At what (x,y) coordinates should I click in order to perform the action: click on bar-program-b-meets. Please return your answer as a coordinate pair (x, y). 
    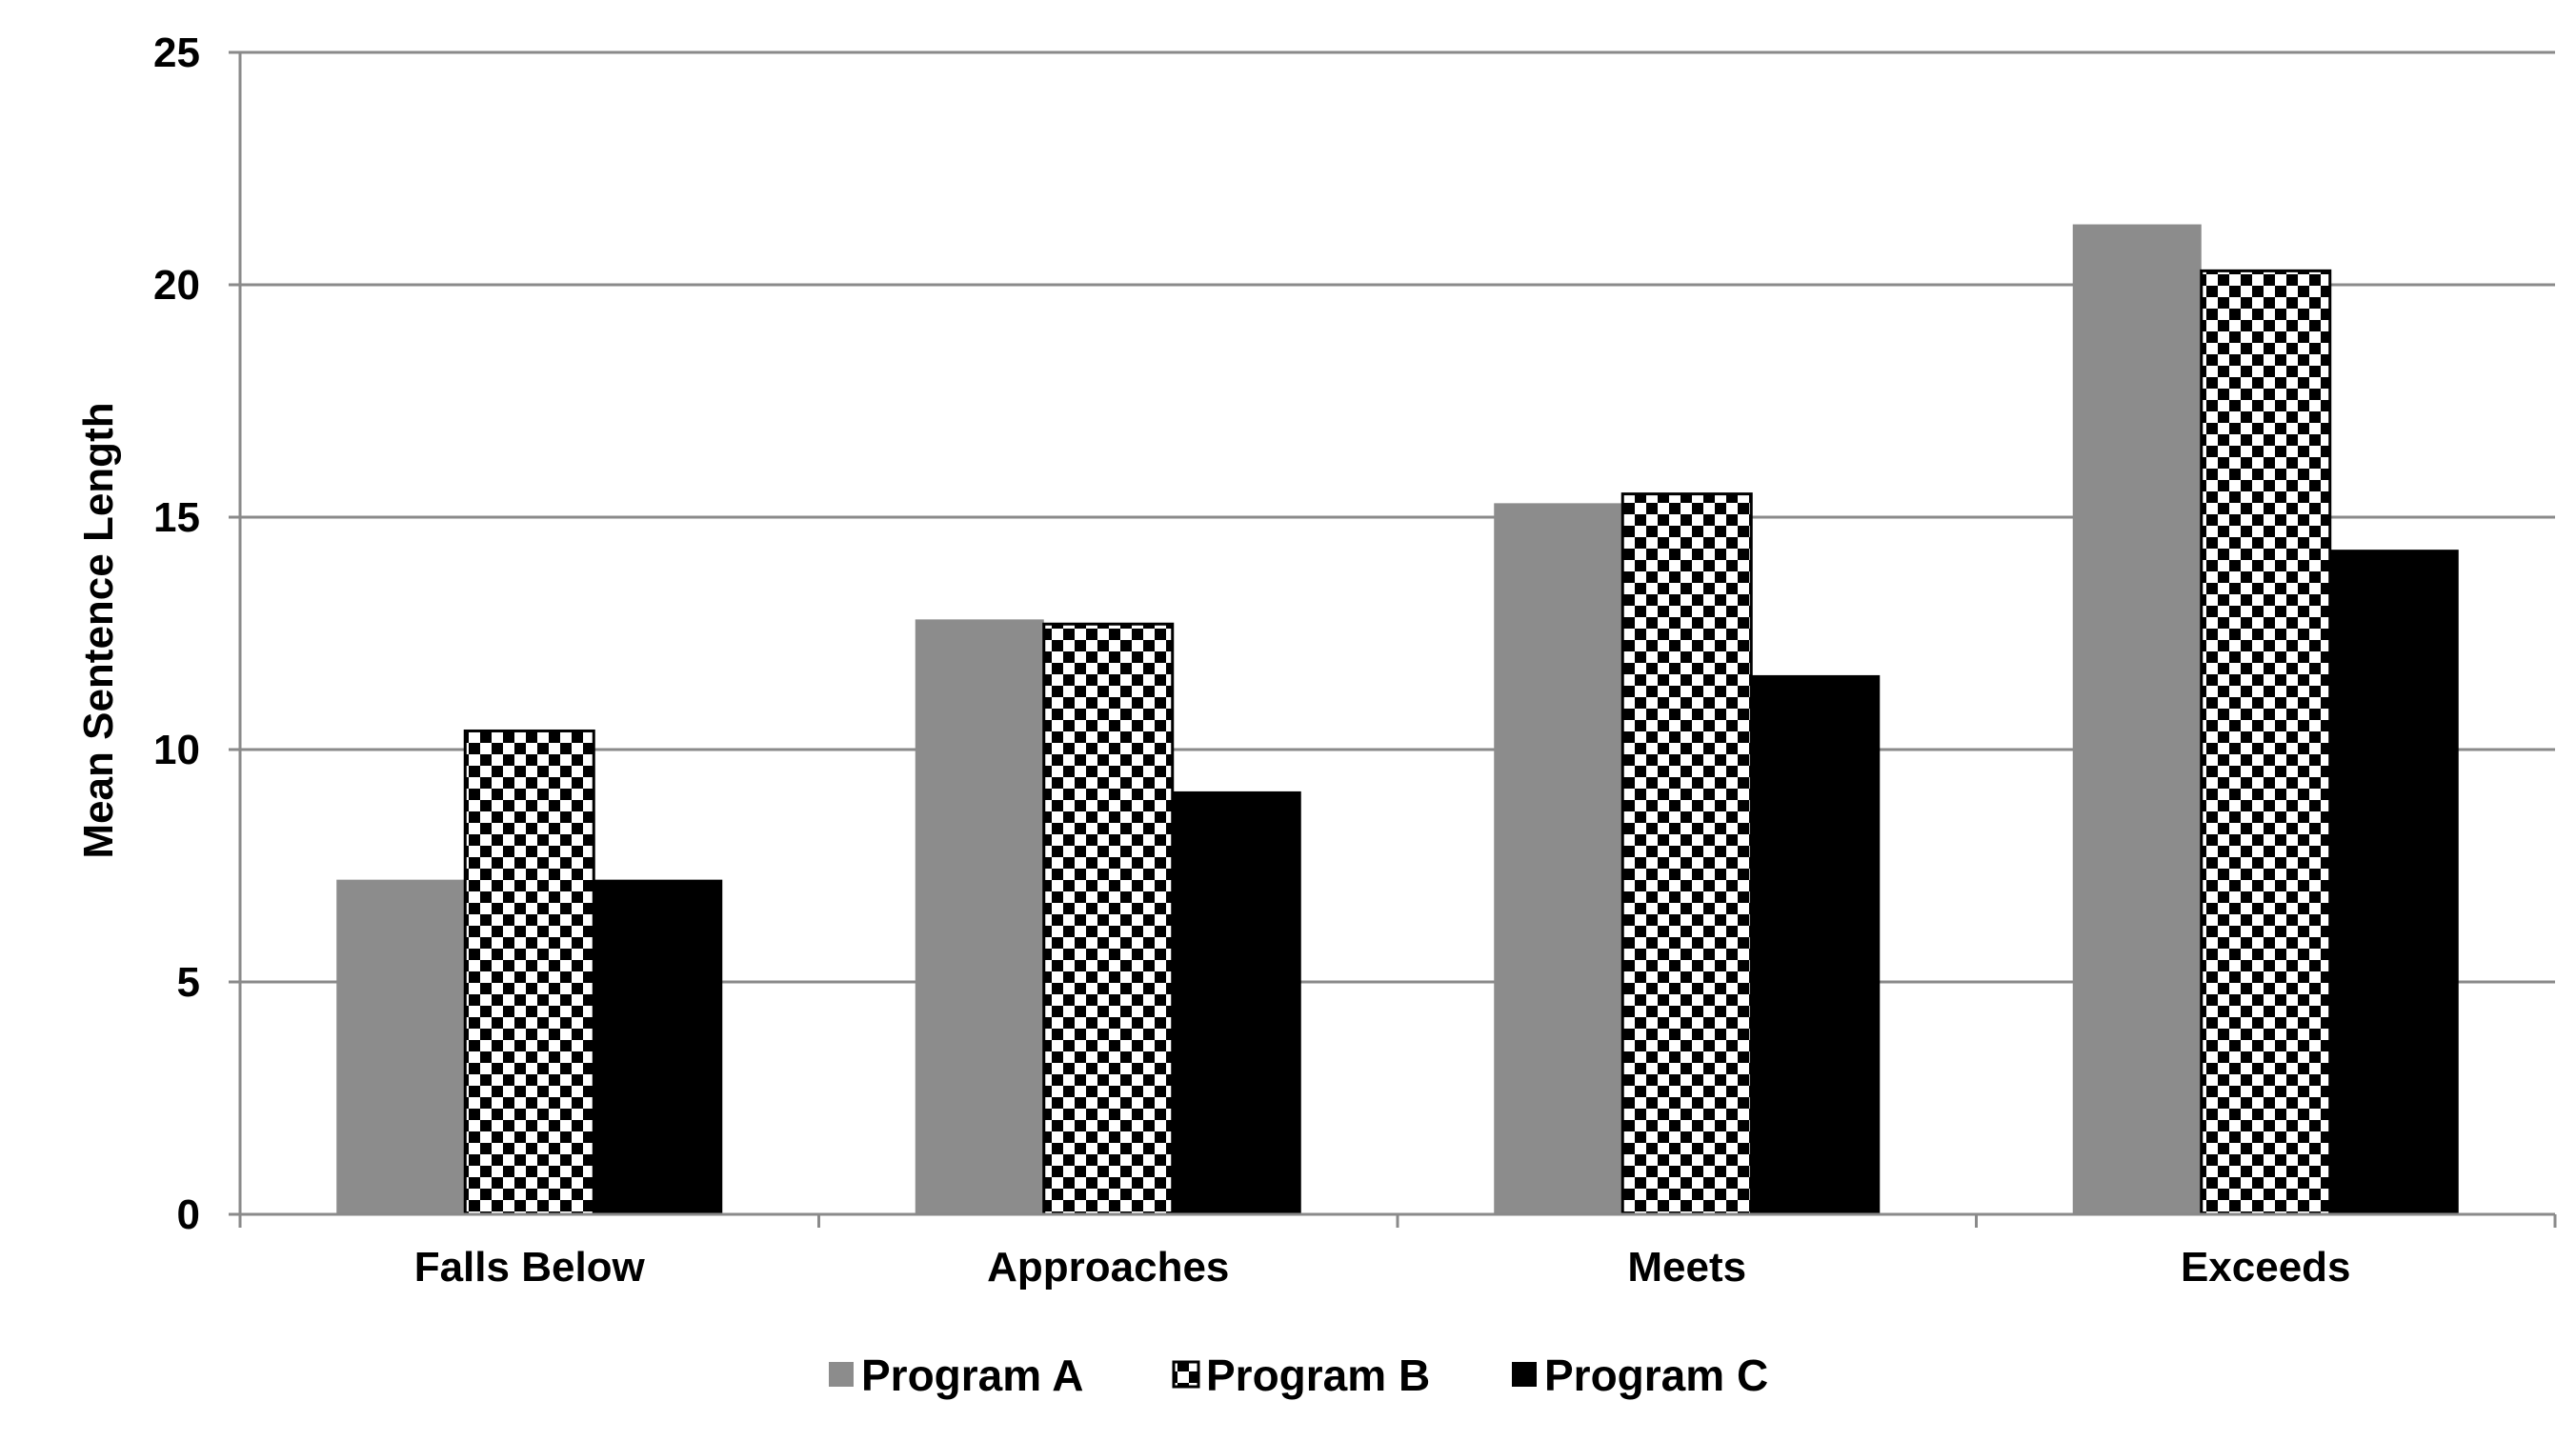
    Looking at the image, I should click on (1687, 854).